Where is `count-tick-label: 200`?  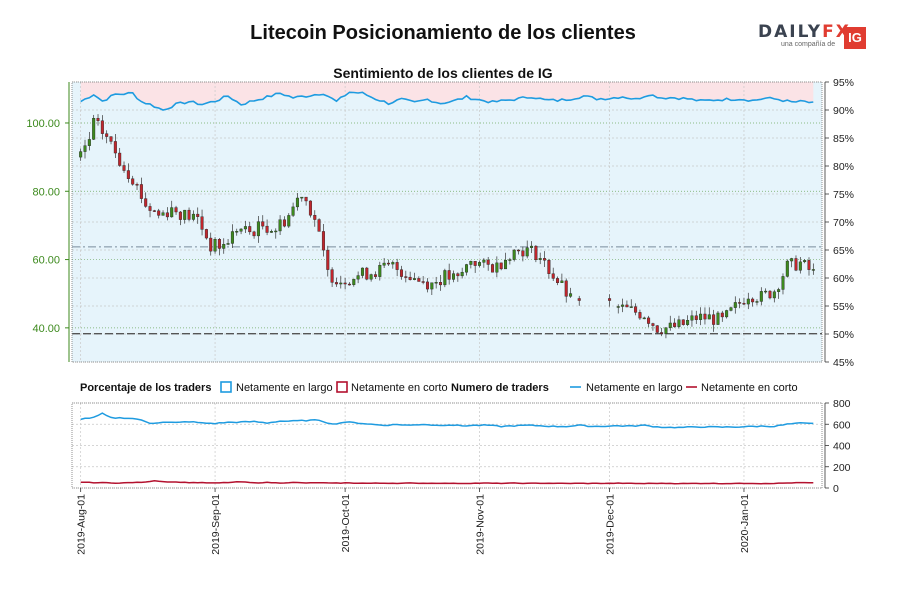 count-tick-label: 200 is located at coordinates (842, 468).